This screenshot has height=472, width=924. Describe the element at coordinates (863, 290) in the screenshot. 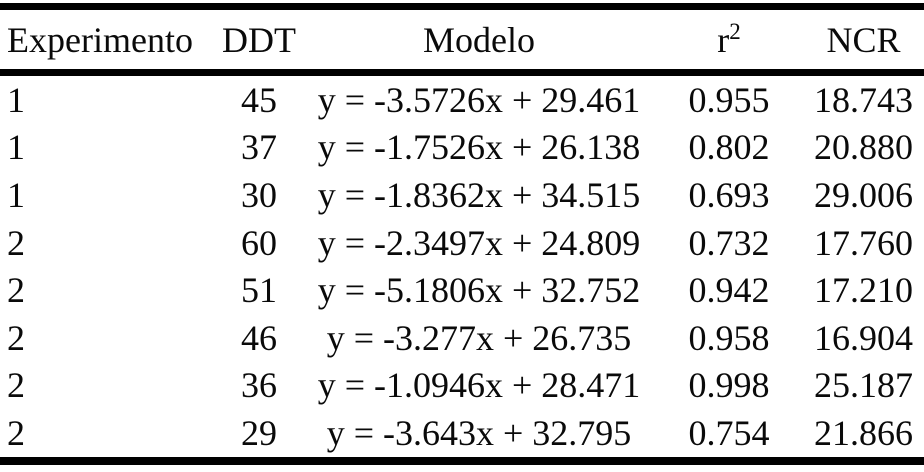

I see `cell-ncr: 17.210` at that location.